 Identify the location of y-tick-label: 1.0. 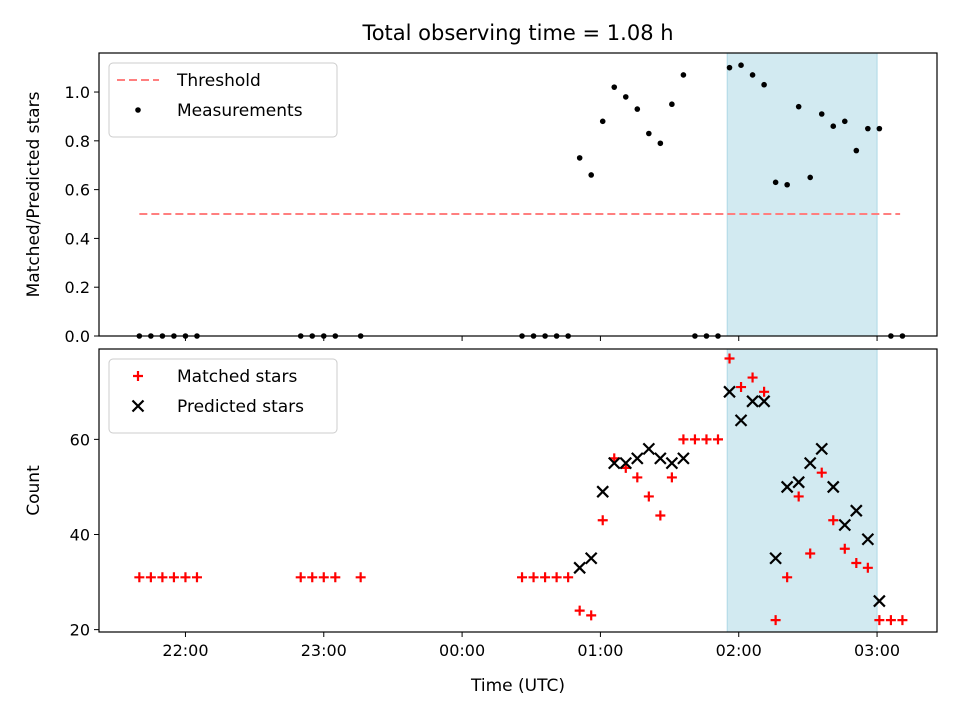
(77, 92).